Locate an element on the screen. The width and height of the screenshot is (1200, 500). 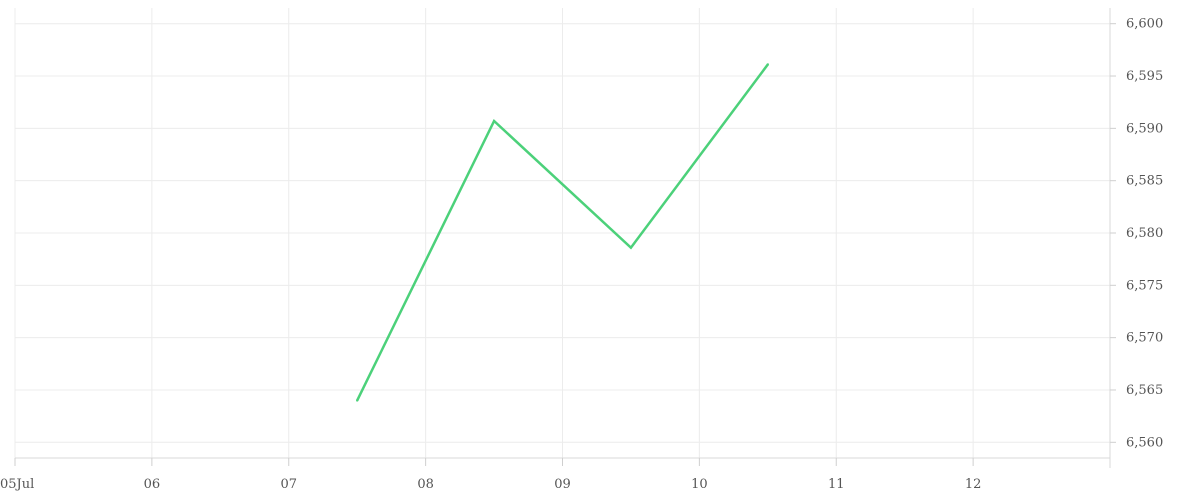
x-tick-label: 12 is located at coordinates (973, 484).